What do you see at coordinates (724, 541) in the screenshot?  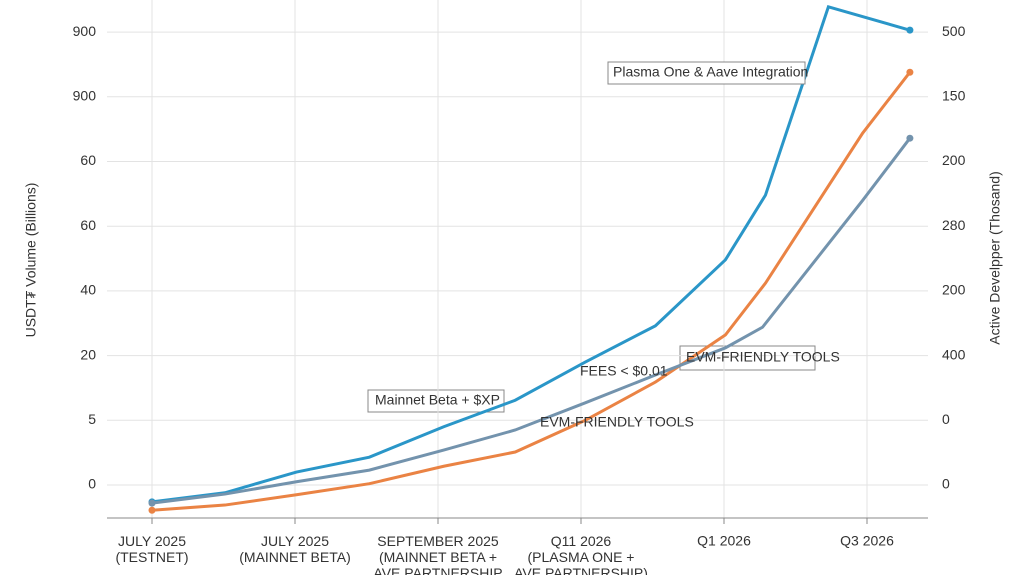 I see `x-tick-label: Q1 2026` at bounding box center [724, 541].